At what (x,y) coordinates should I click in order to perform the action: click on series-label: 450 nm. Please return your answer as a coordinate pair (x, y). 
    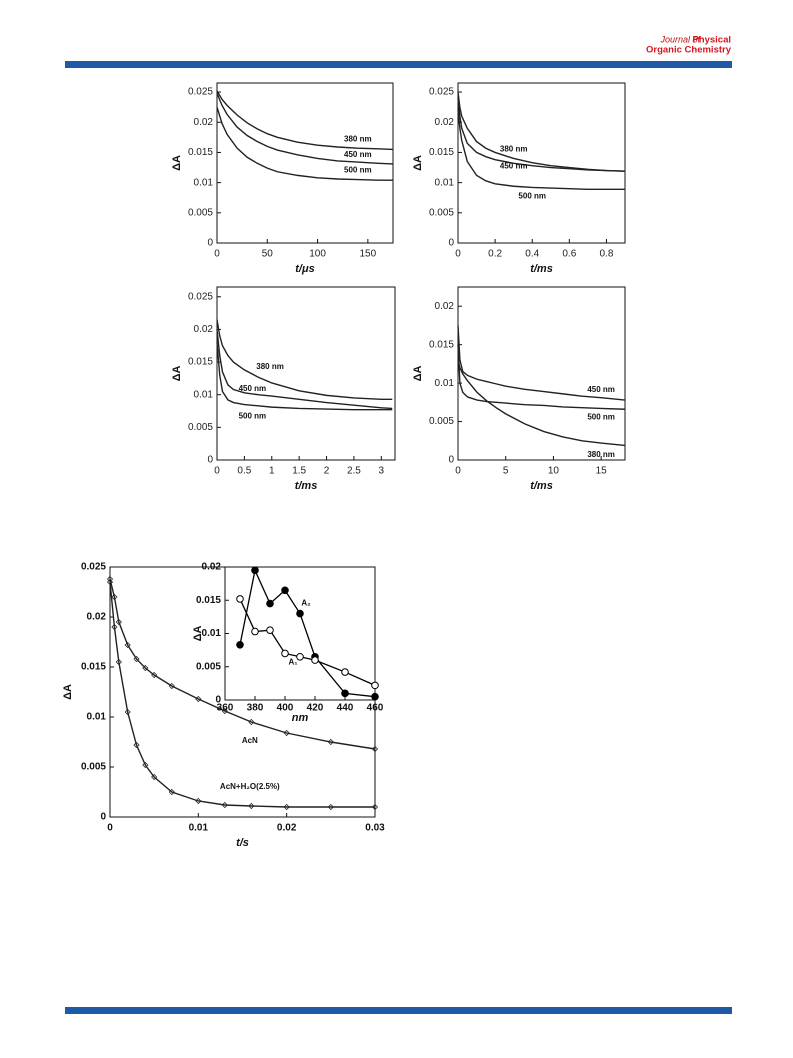
    Looking at the image, I should click on (514, 165).